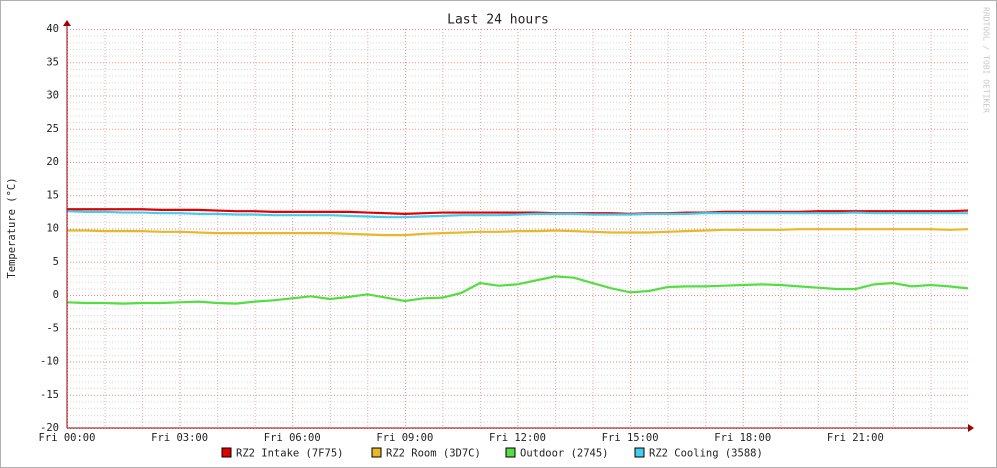  I want to click on y-tick-label: 40, so click(52, 29).